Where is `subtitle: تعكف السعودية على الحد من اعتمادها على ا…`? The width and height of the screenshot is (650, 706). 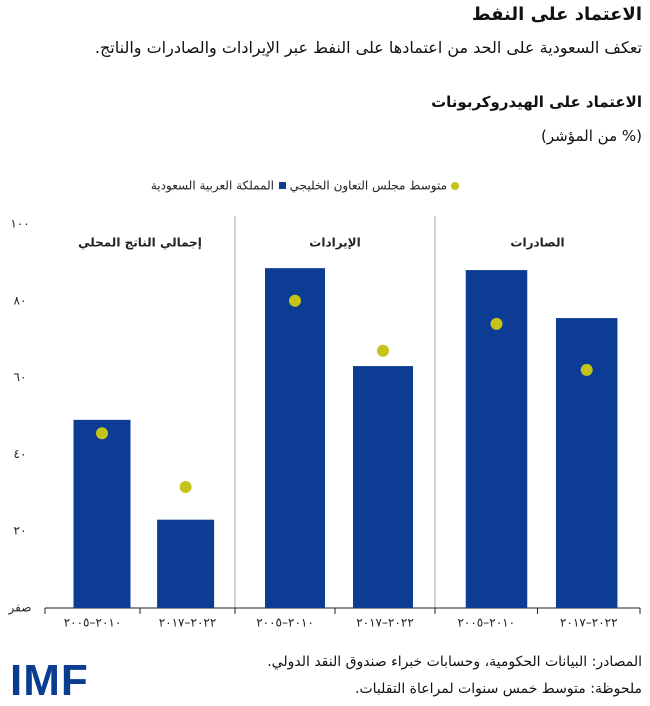
subtitle: تعكف السعودية على الحد من اعتمادها على ا… is located at coordinates (368, 47).